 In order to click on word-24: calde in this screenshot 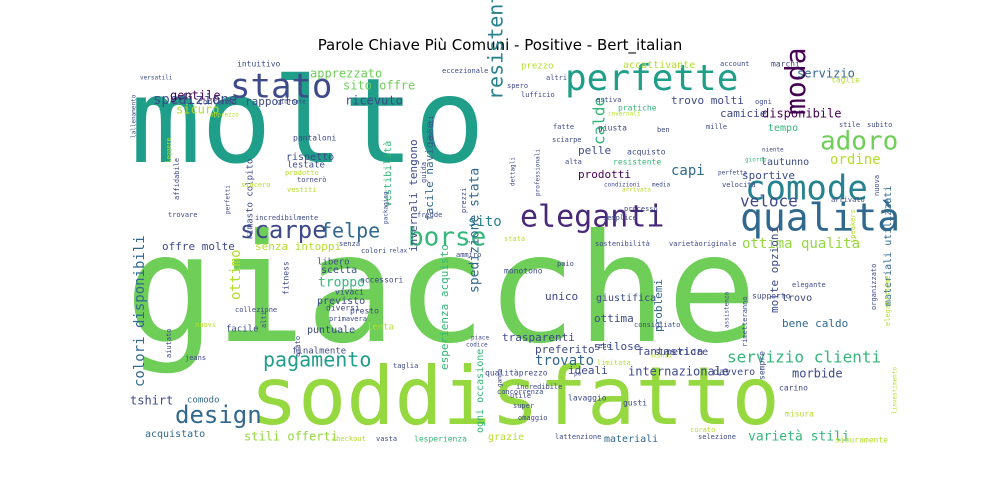, I will do `click(599, 121)`.